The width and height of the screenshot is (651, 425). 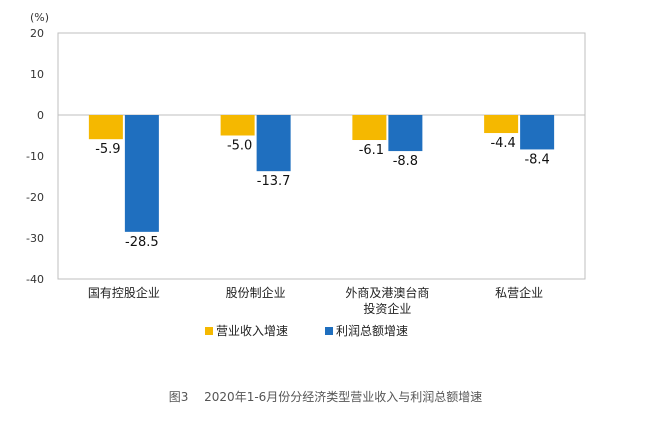 I want to click on legend-label: 营业收入增速, so click(x=252, y=331).